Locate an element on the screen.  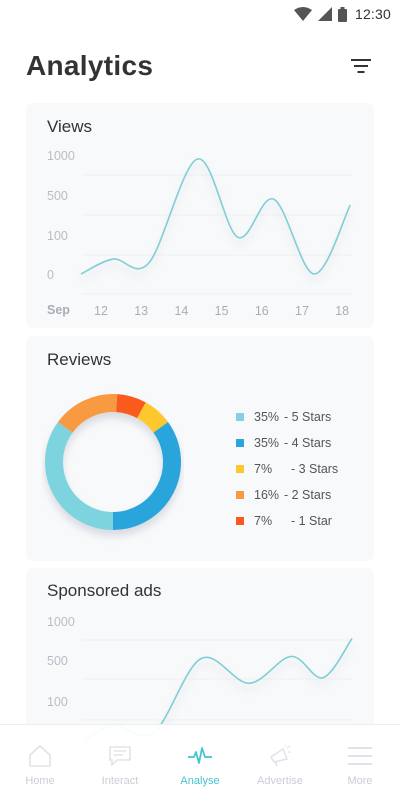
reviews-donut-chart is located at coordinates (113, 462).